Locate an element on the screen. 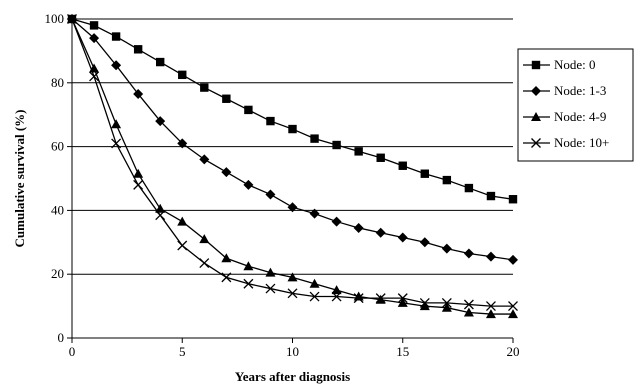 Image resolution: width=638 pixels, height=385 pixels. series-3-point-18-stroke-b is located at coordinates (468, 304).